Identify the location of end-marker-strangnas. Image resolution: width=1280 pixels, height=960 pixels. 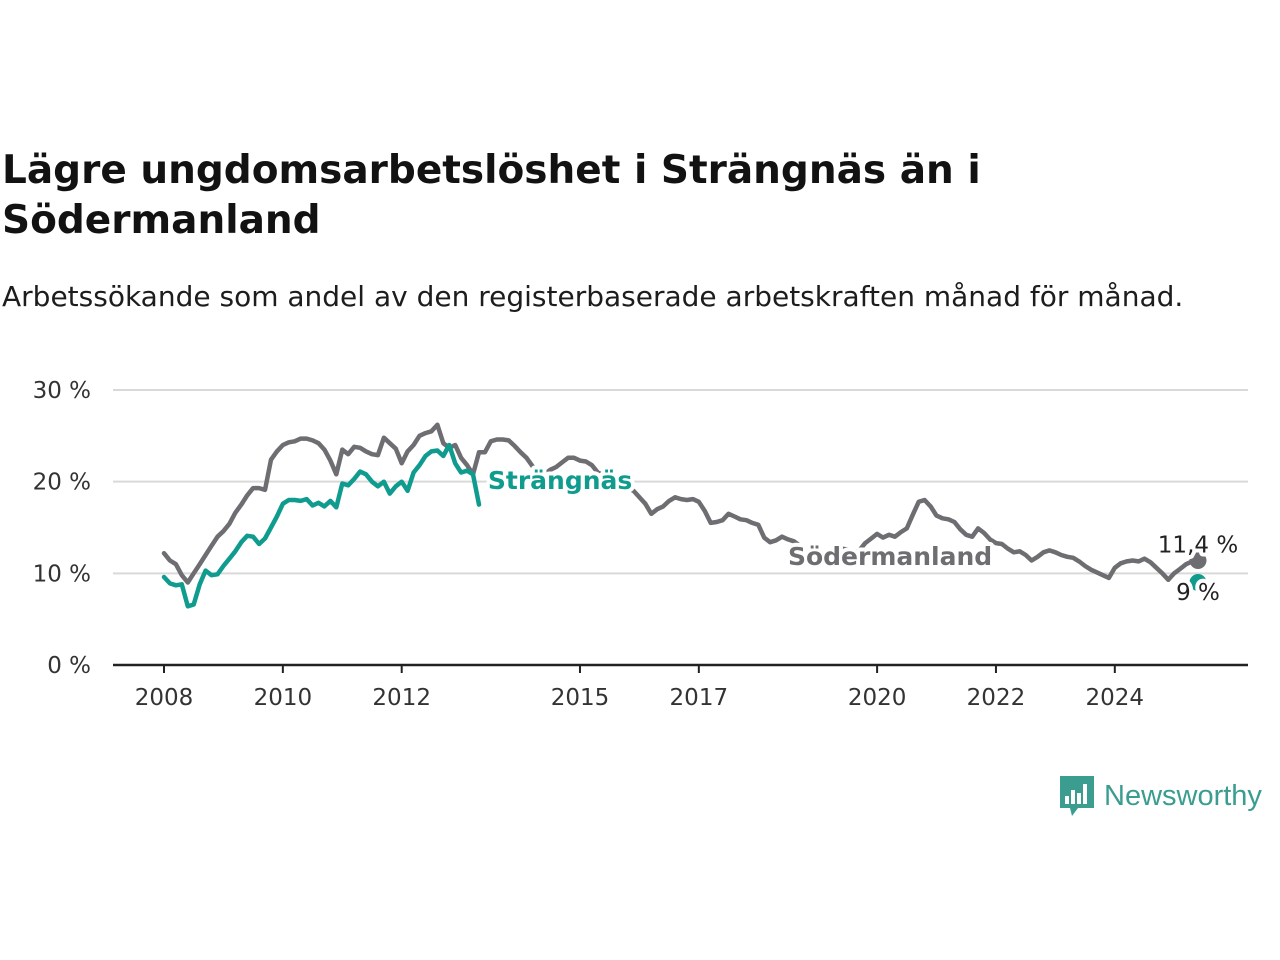
(1198, 582).